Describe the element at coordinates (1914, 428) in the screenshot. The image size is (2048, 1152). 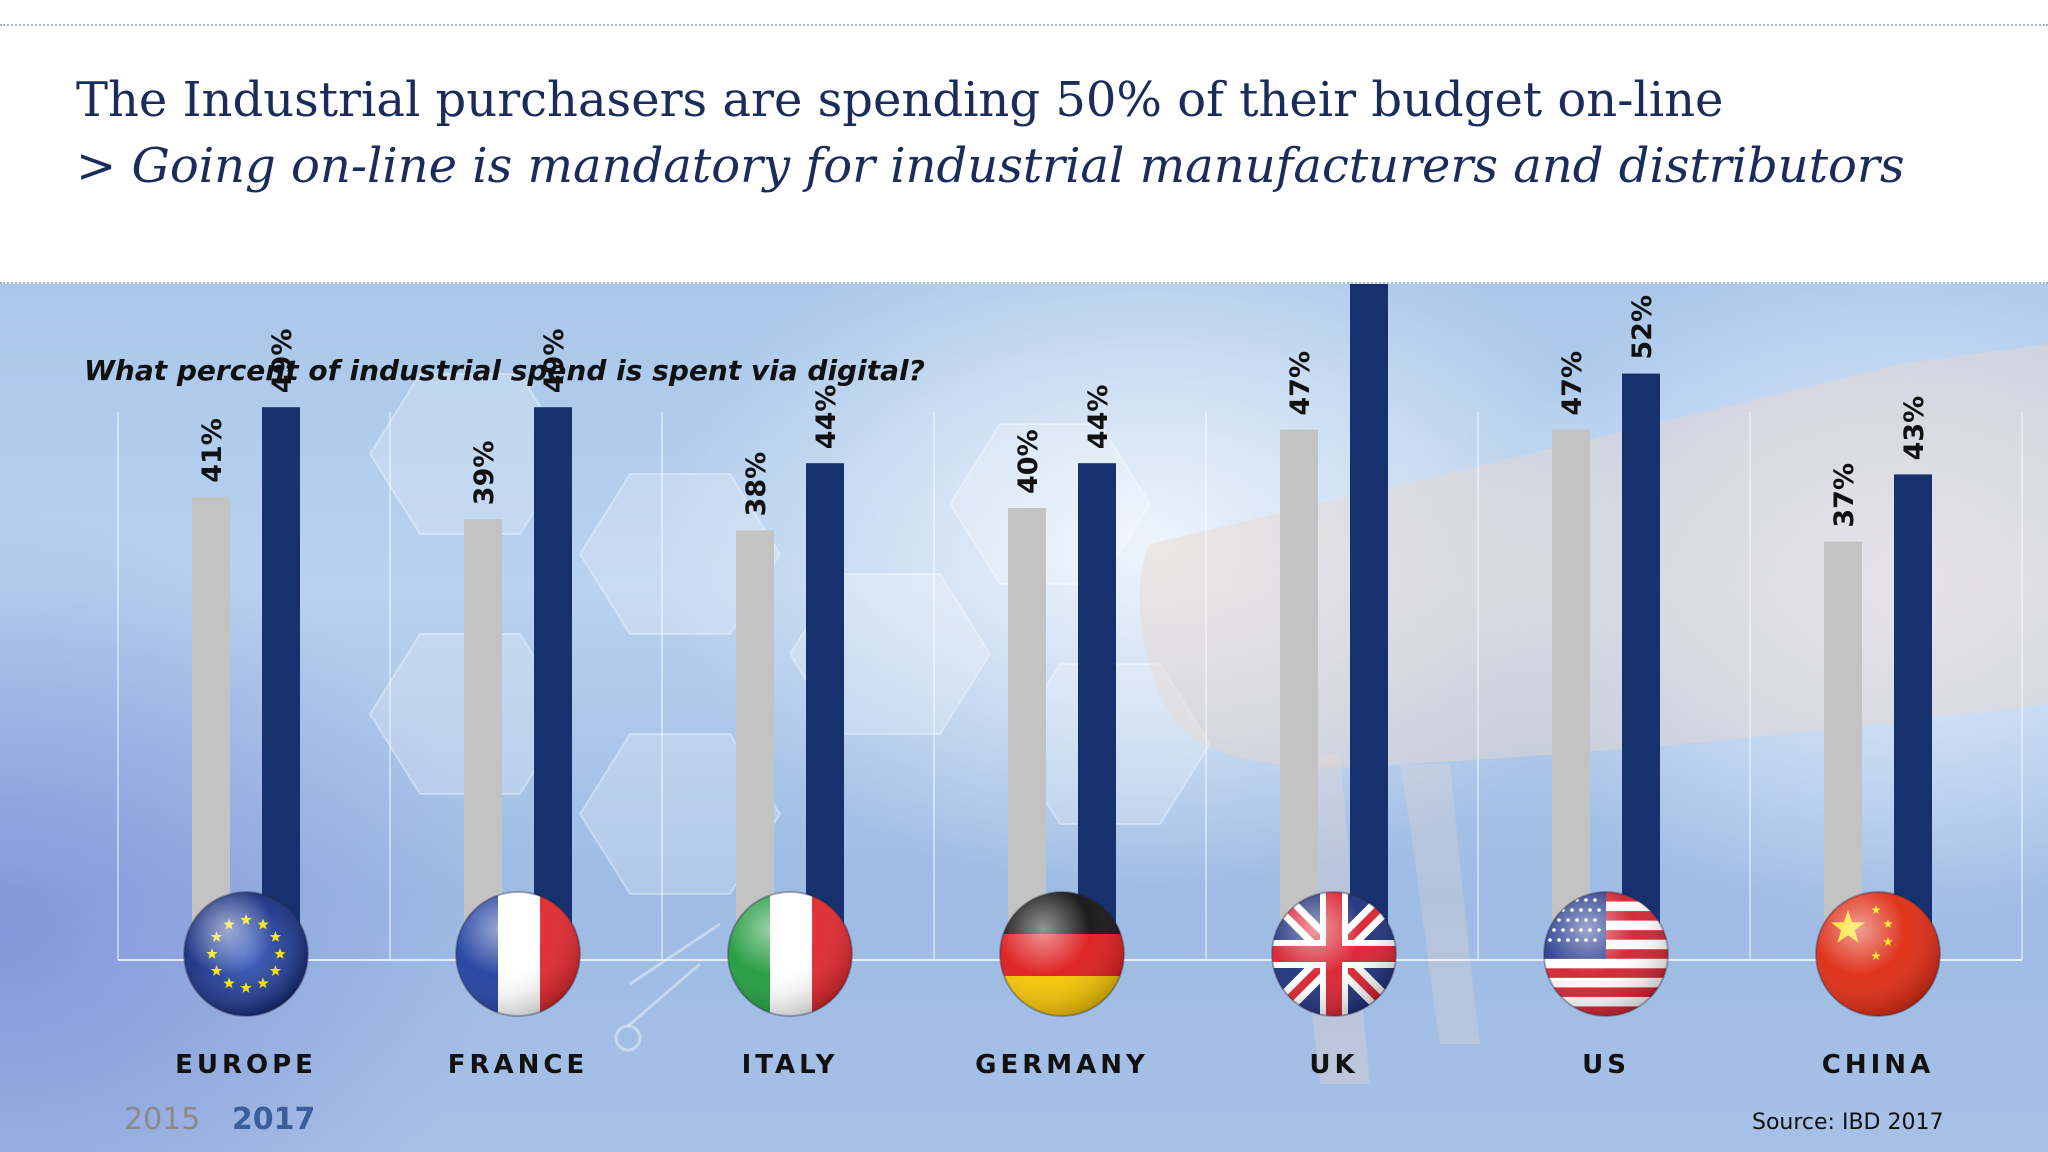
I see `value-label-2017: 43%` at that location.